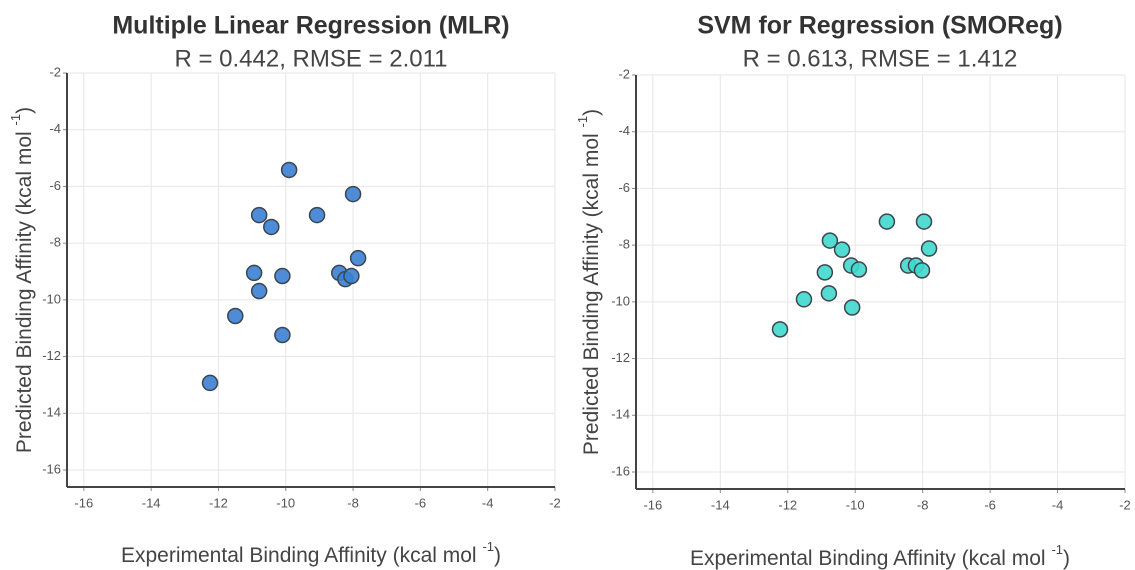 The height and width of the screenshot is (570, 1135). What do you see at coordinates (880, 58) in the screenshot?
I see `chart-subtitle: R = 0.613, RMSE = 1.412` at bounding box center [880, 58].